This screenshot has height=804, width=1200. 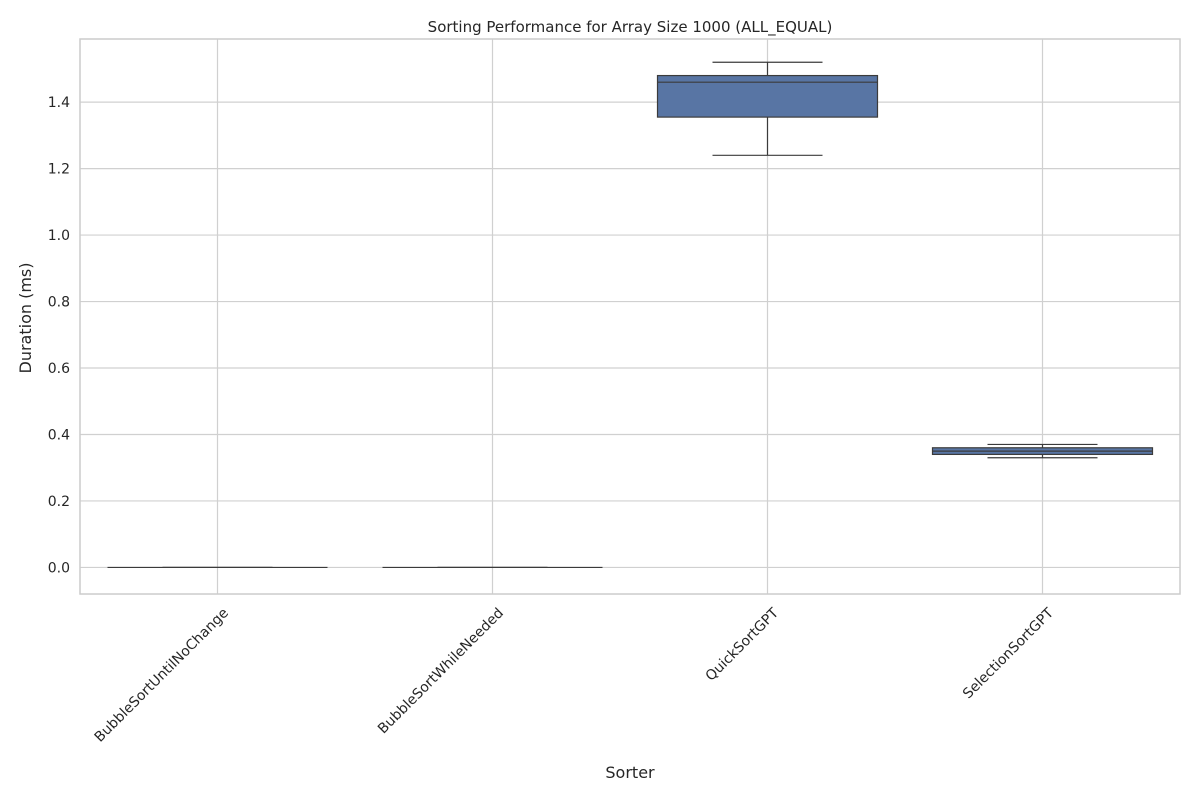 I want to click on y-tick-label: 0.2, so click(x=59, y=502).